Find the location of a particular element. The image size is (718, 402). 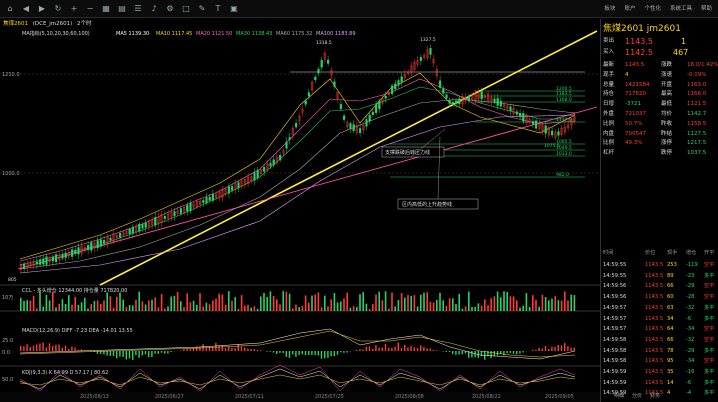

quote-row: 总量 1421584 开盘 1163.0 is located at coordinates (660, 86).